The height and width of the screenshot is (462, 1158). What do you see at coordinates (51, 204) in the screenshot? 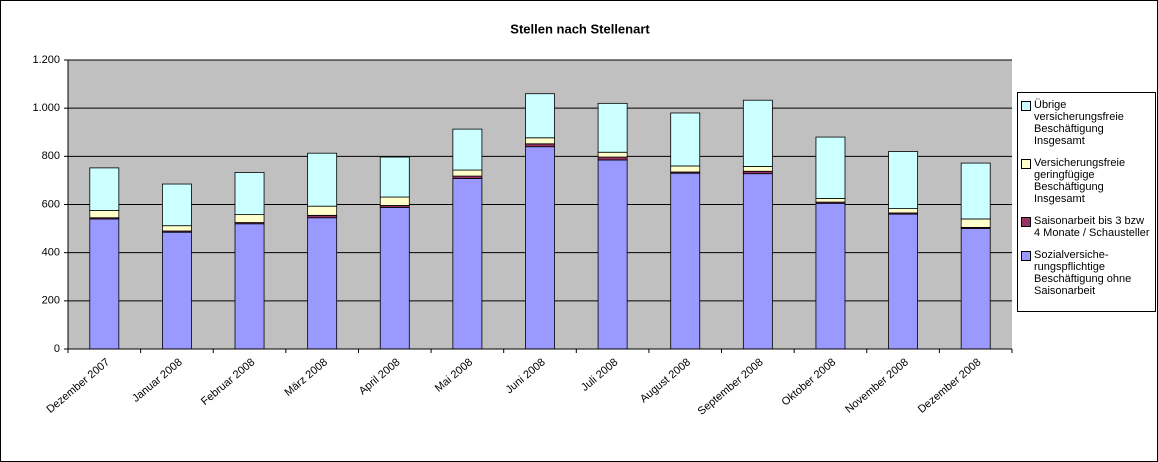
I see `y-tick-label: 600` at bounding box center [51, 204].